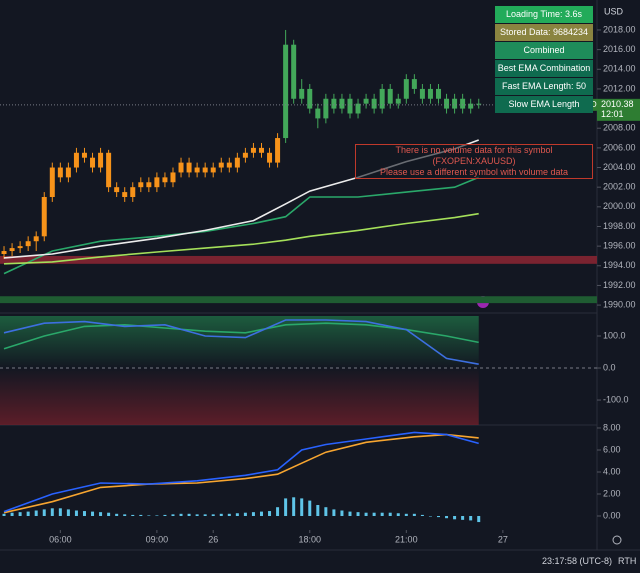 This screenshot has height=573, width=640. I want to click on y-tick-label: 0.00, so click(612, 515).